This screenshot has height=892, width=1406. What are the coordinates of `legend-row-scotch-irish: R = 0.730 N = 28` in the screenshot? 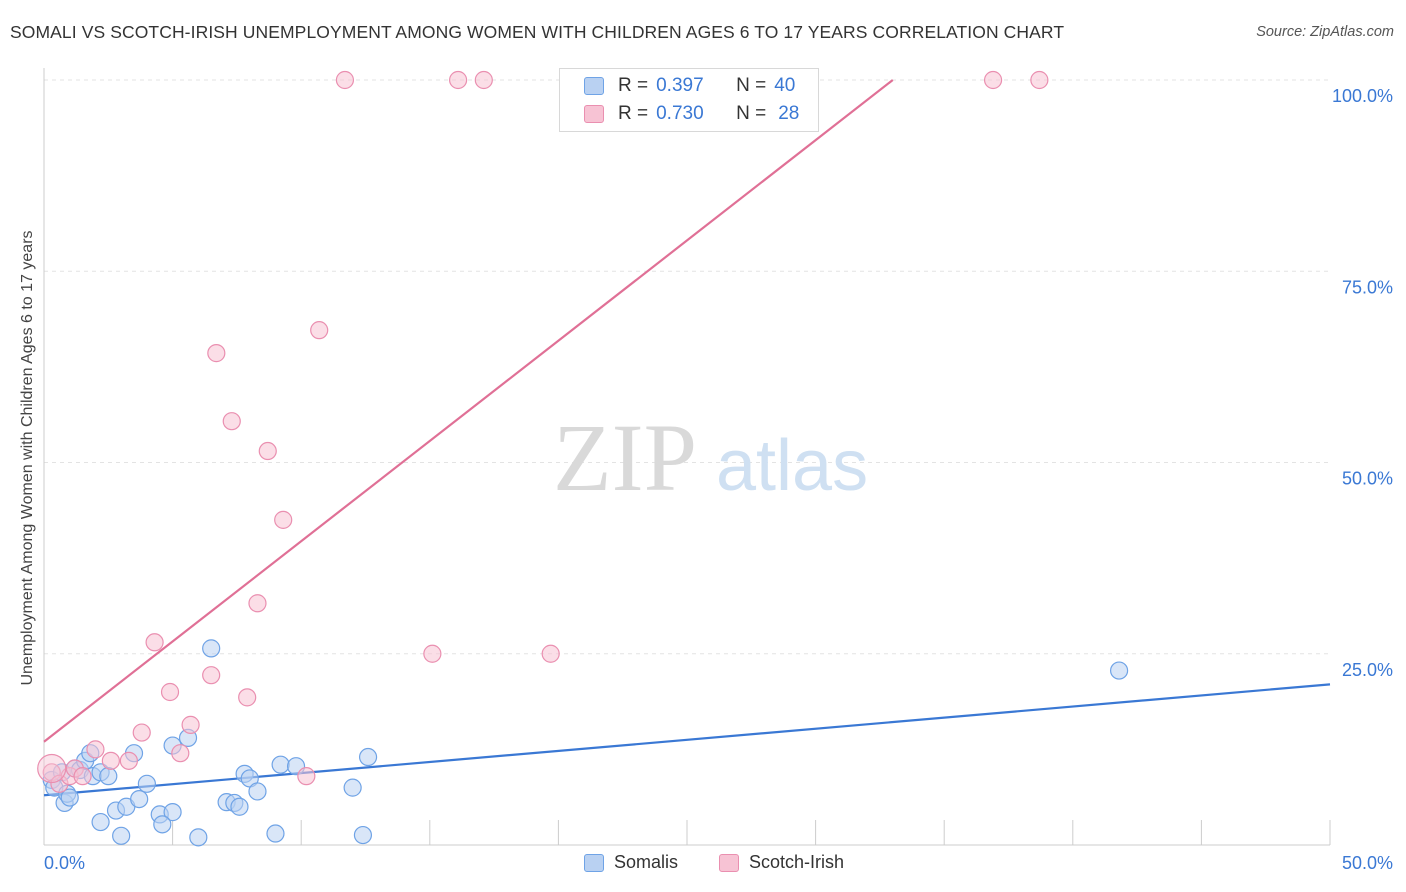 It's located at (691, 114).